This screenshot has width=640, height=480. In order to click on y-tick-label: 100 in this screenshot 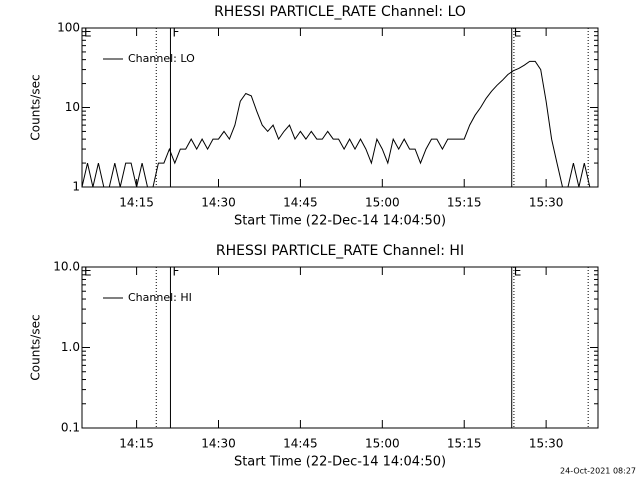, I will do `click(68, 28)`.